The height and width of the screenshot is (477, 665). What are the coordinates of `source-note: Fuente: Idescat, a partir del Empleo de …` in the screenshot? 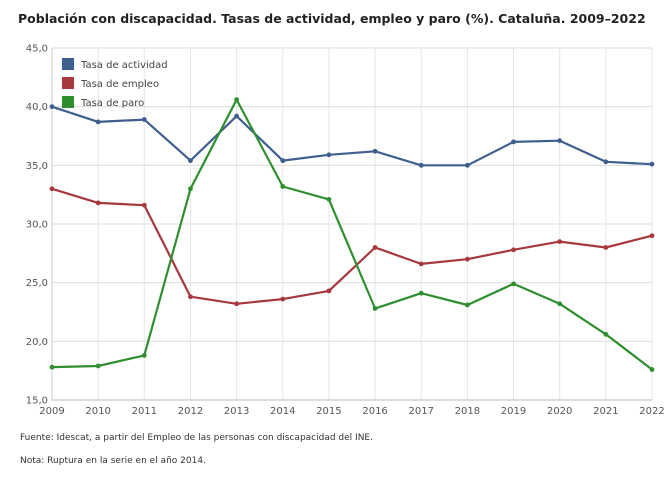 It's located at (196, 438).